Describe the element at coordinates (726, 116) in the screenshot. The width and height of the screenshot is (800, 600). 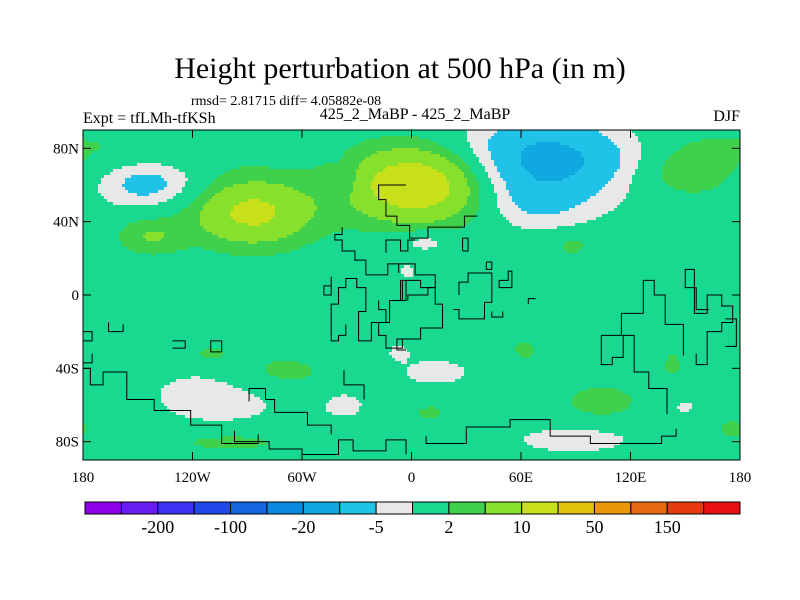
I see `season-label: DJF` at that location.